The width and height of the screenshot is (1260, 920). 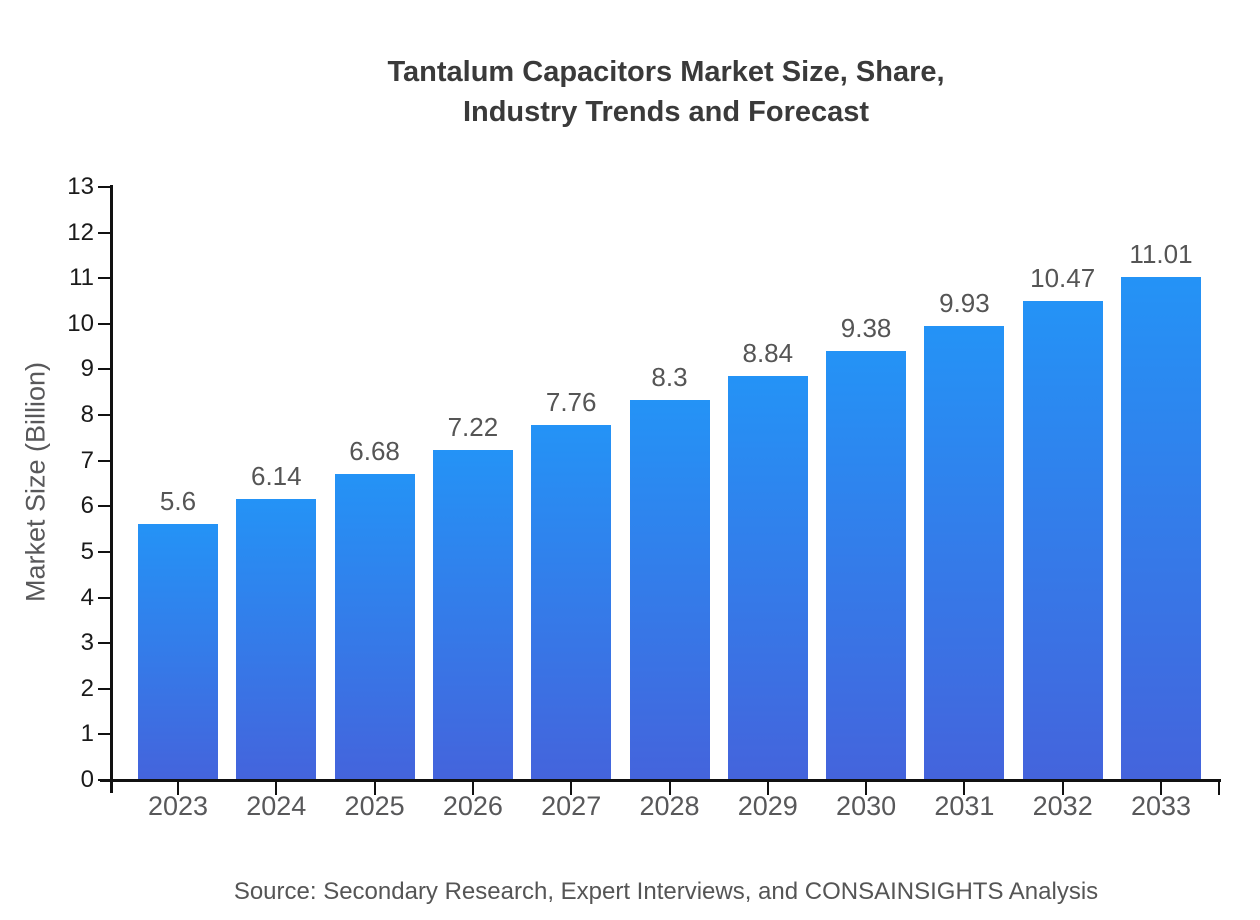 What do you see at coordinates (964, 806) in the screenshot?
I see `x-tick-label: 2031` at bounding box center [964, 806].